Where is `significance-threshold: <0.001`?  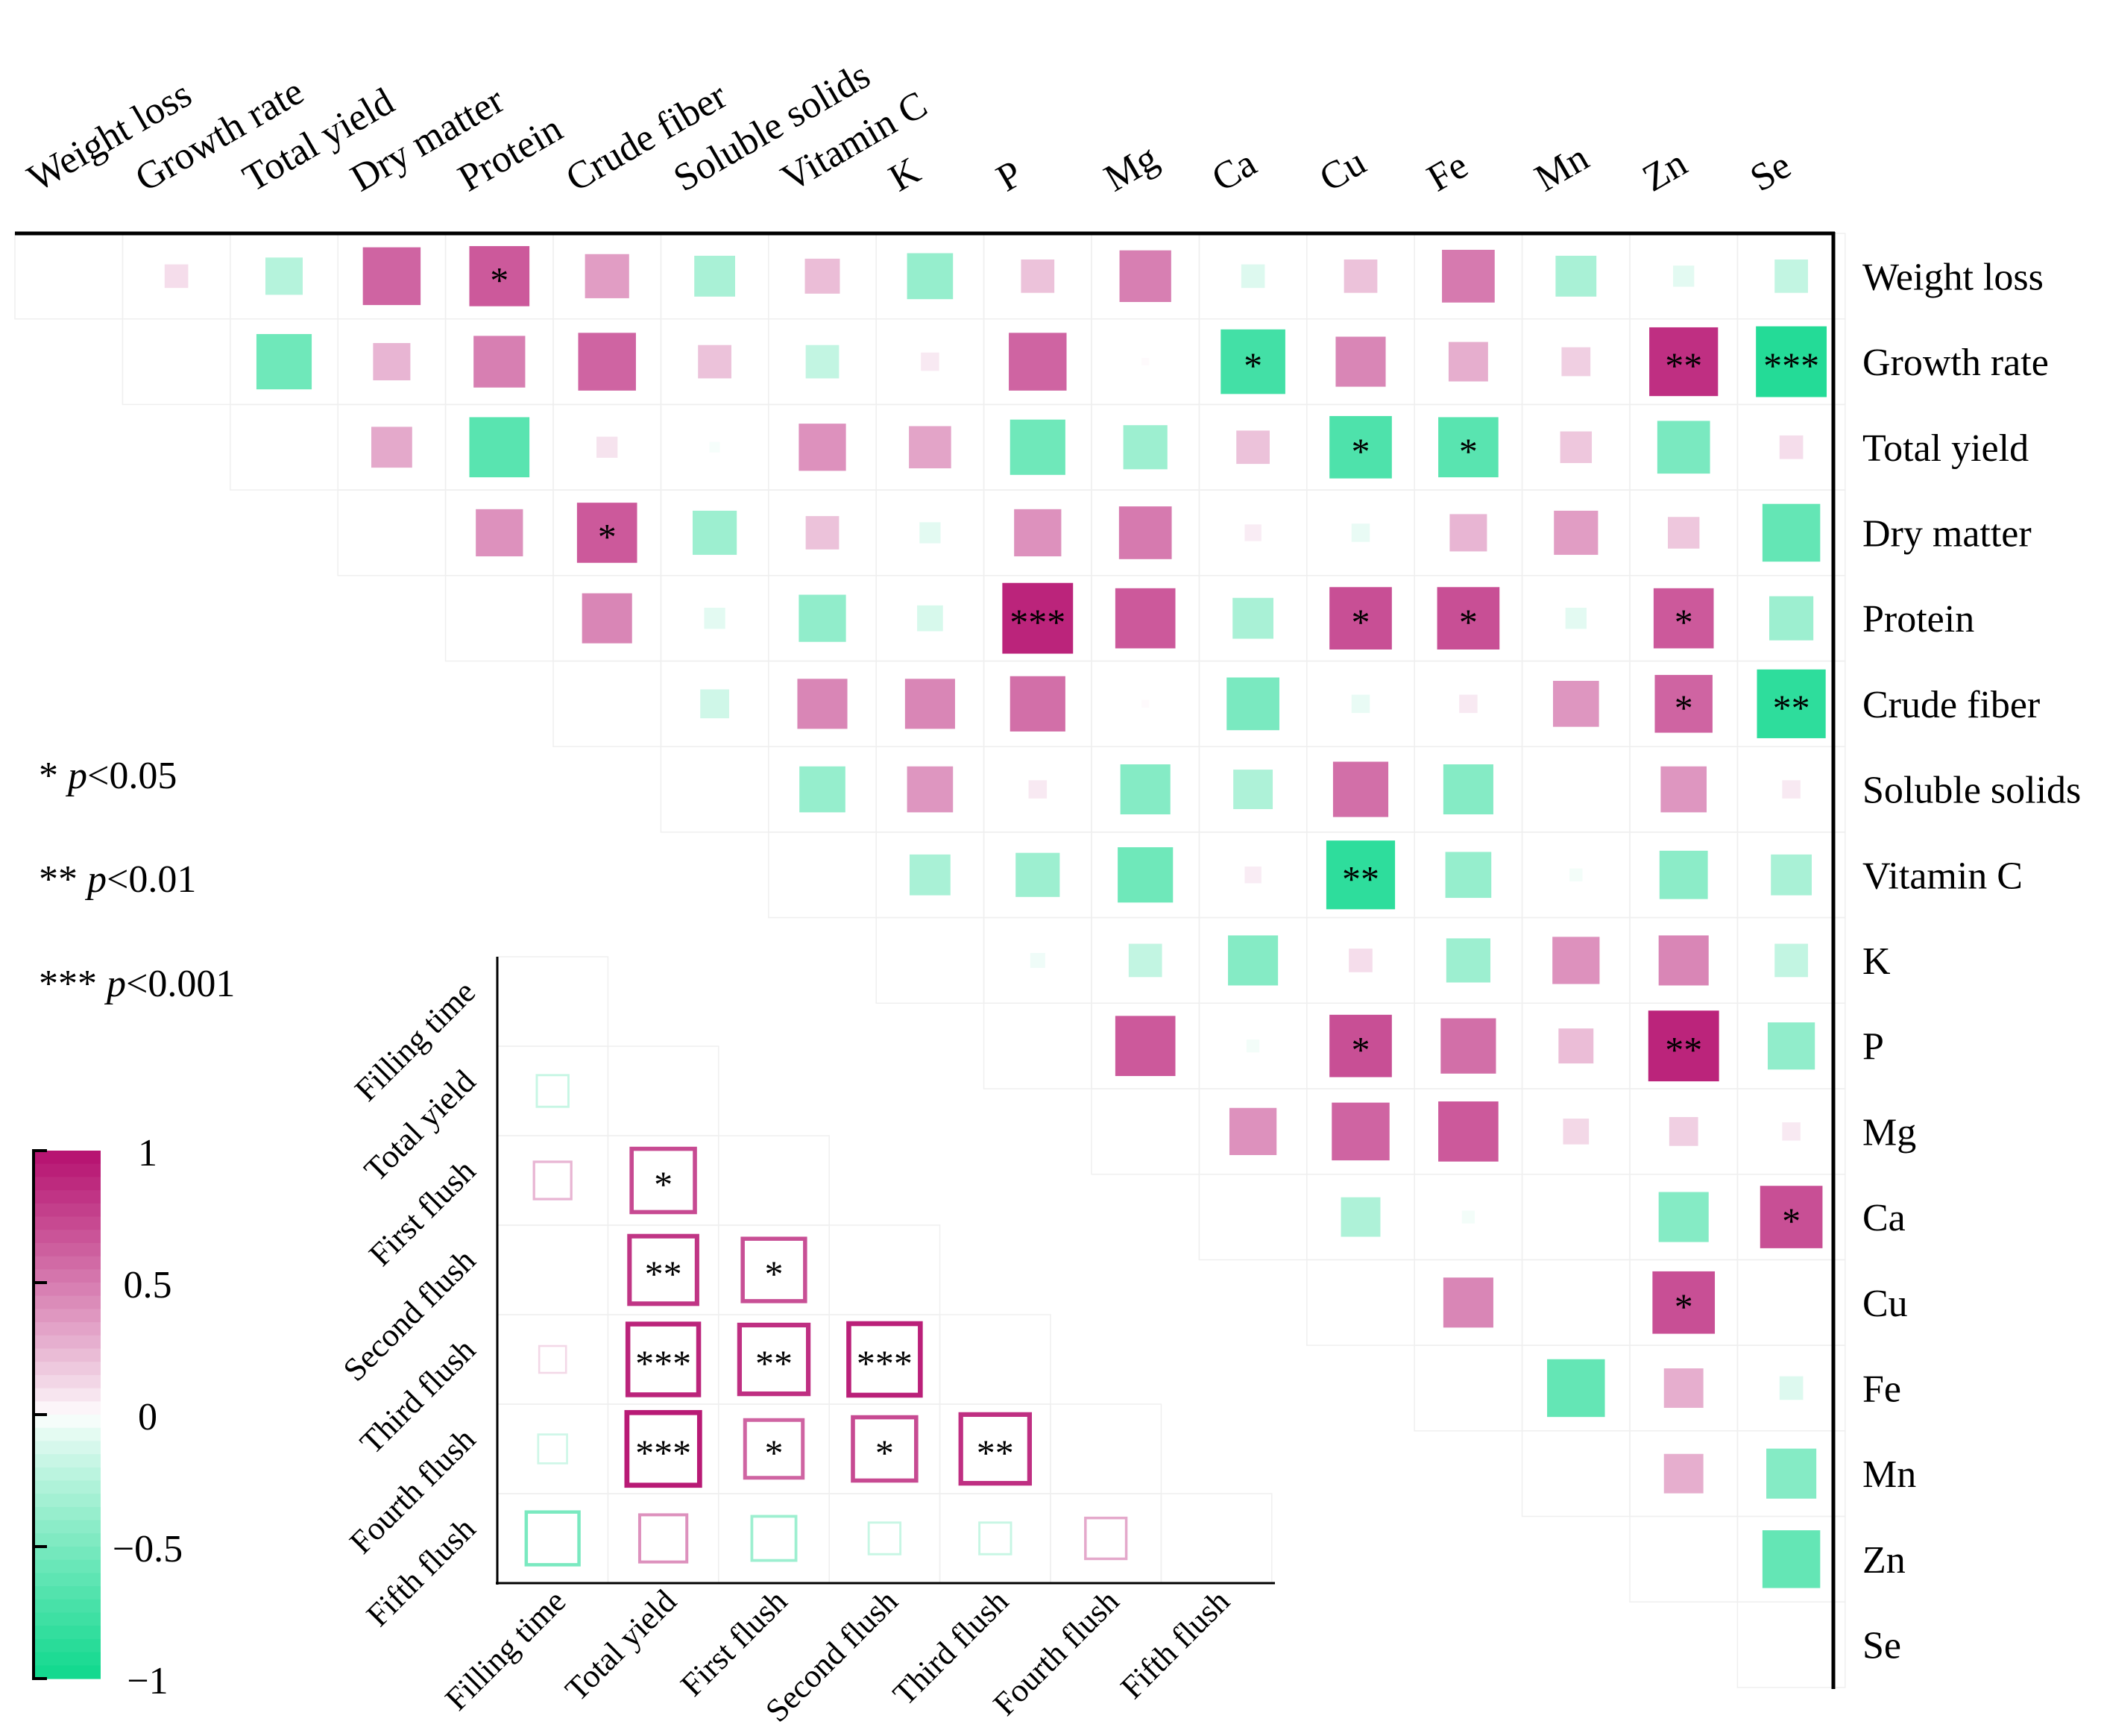
significance-threshold: <0.001 is located at coordinates (180, 984).